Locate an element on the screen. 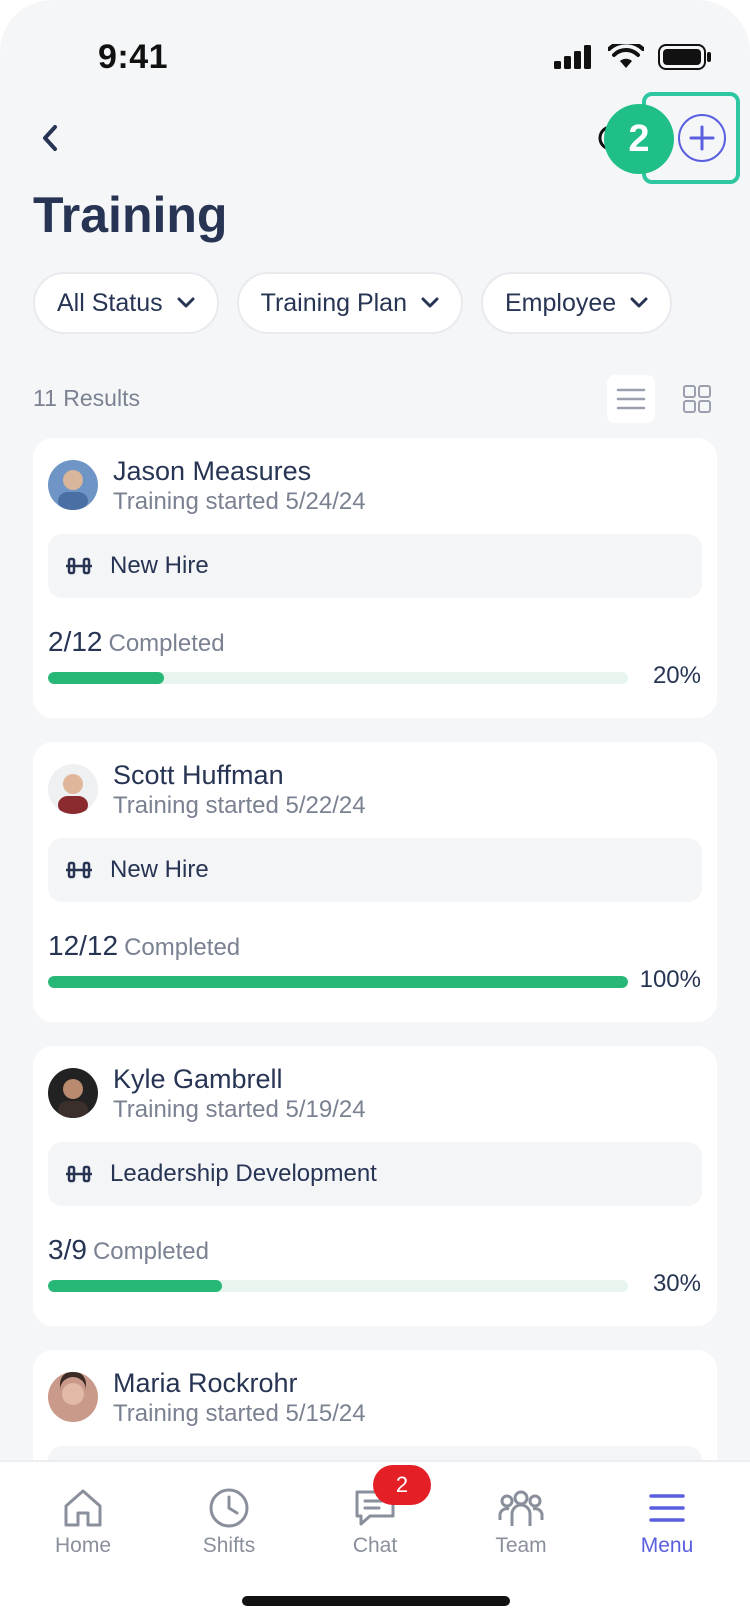 The width and height of the screenshot is (750, 1624). grid-icon is located at coordinates (697, 399).